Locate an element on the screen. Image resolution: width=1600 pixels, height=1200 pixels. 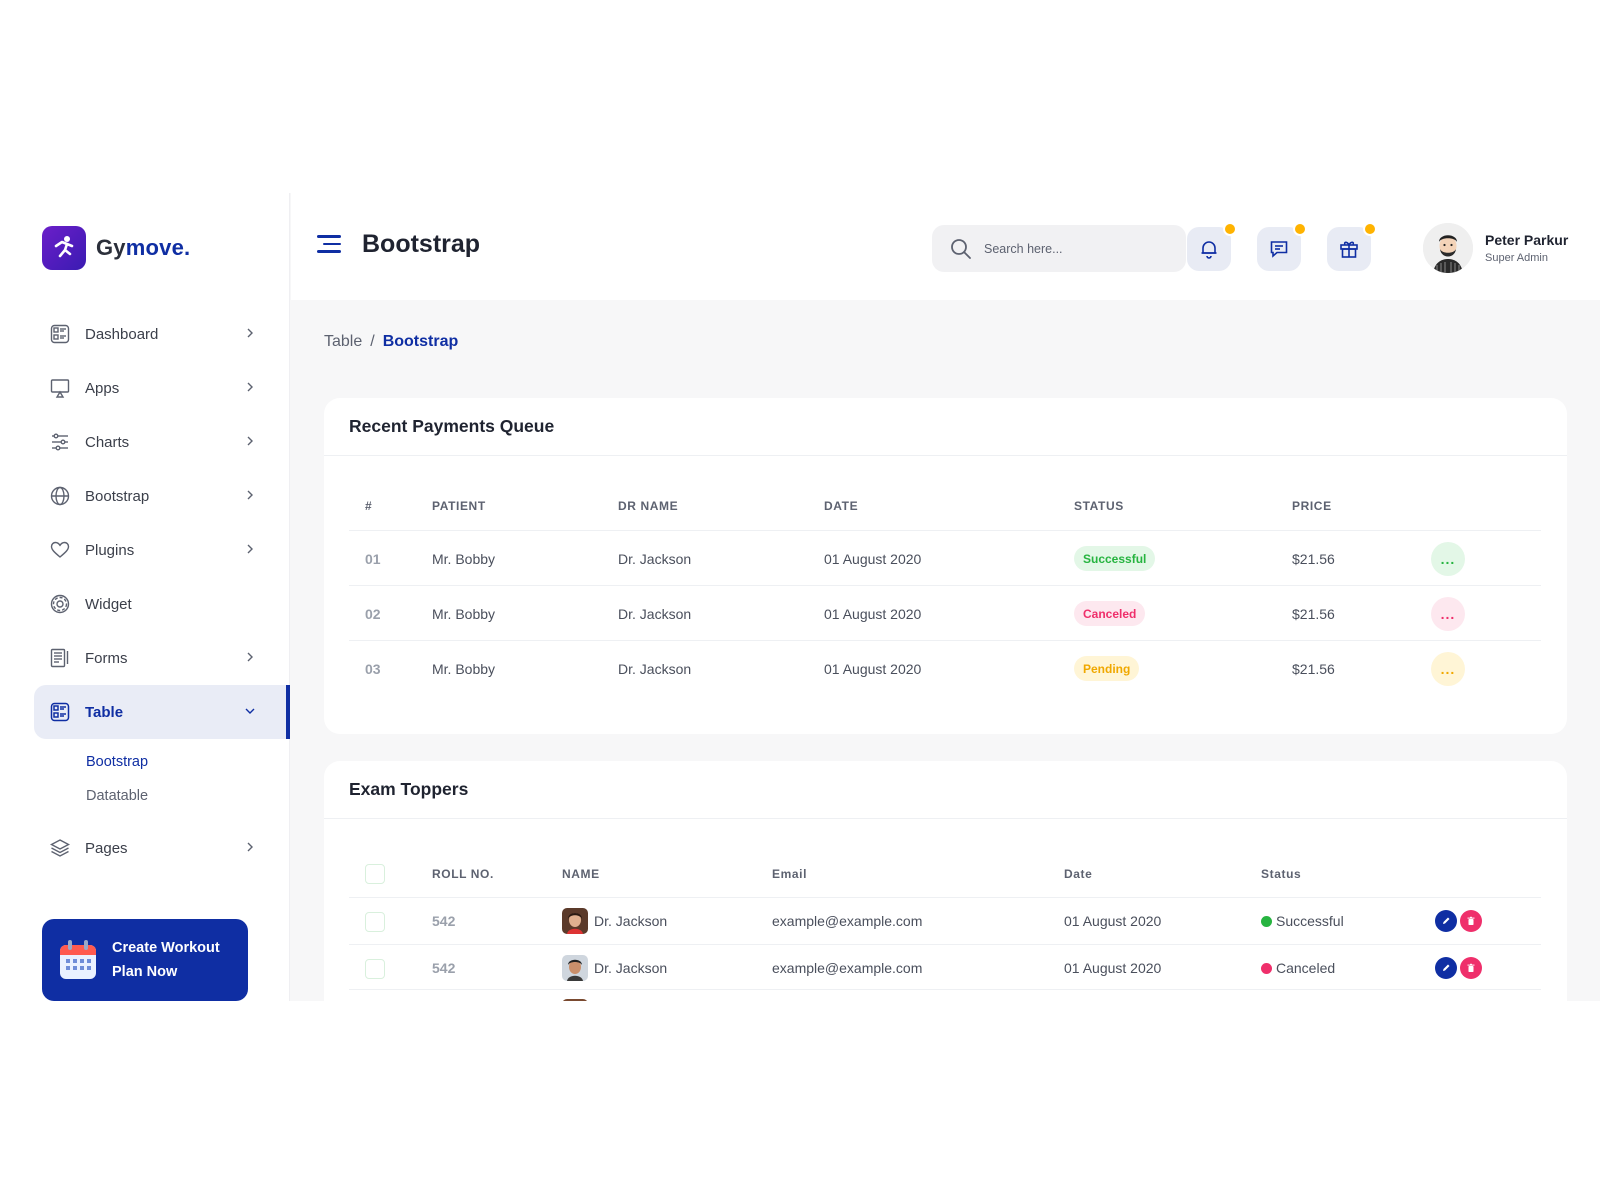
forms-icon is located at coordinates (60, 658).